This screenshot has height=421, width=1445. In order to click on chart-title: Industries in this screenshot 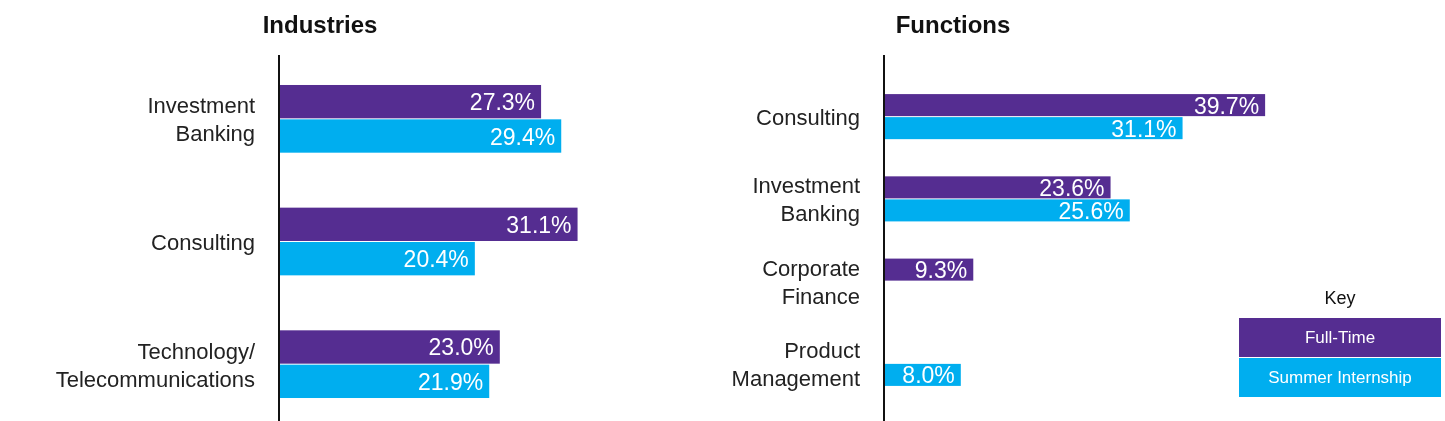, I will do `click(320, 24)`.